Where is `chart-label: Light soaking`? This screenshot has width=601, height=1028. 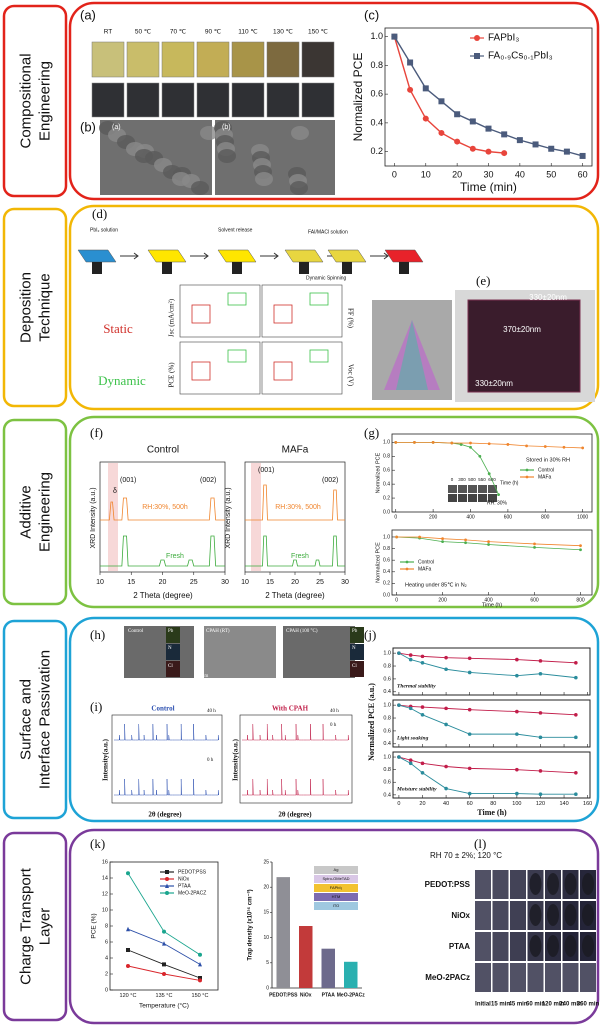
chart-label: Light soaking is located at coordinates (412, 738).